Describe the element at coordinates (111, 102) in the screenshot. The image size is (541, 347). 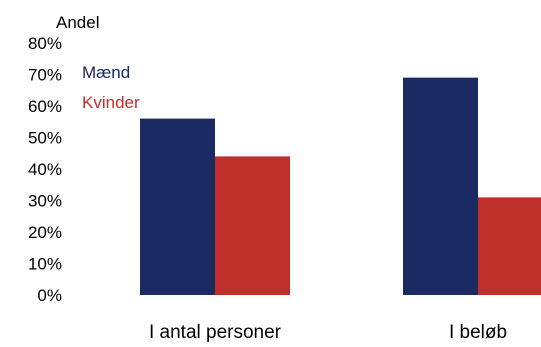
I see `legend-entry-kvinder: Kvinder` at that location.